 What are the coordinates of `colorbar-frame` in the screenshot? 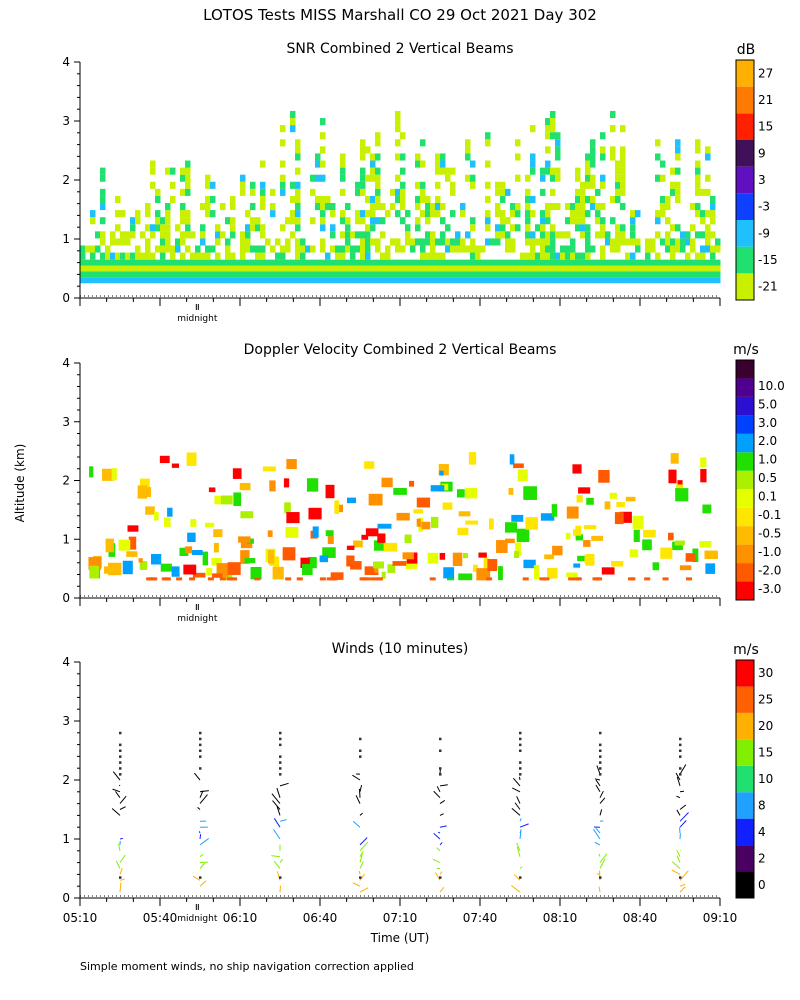 It's located at (745, 480).